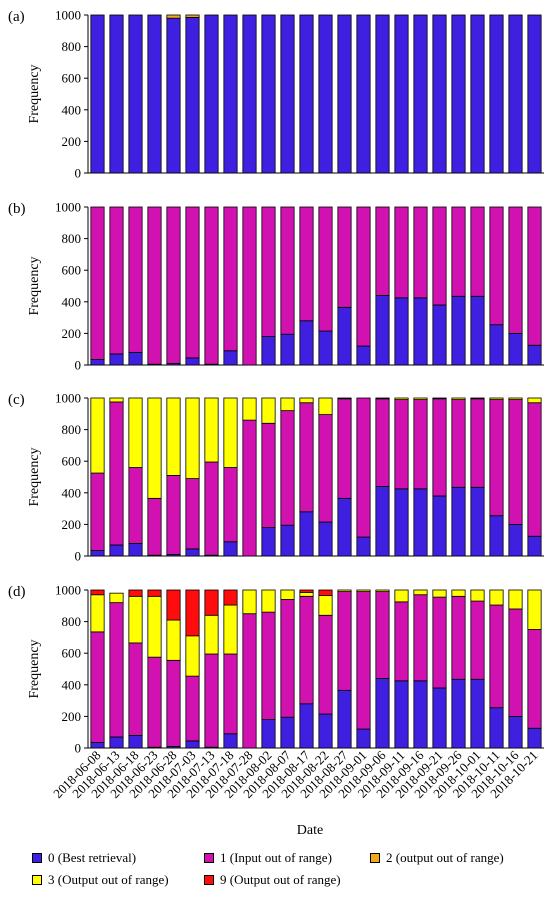 This screenshot has height=897, width=550. Describe the element at coordinates (34, 285) in the screenshot. I see `y-axis-label: Frequency` at that location.